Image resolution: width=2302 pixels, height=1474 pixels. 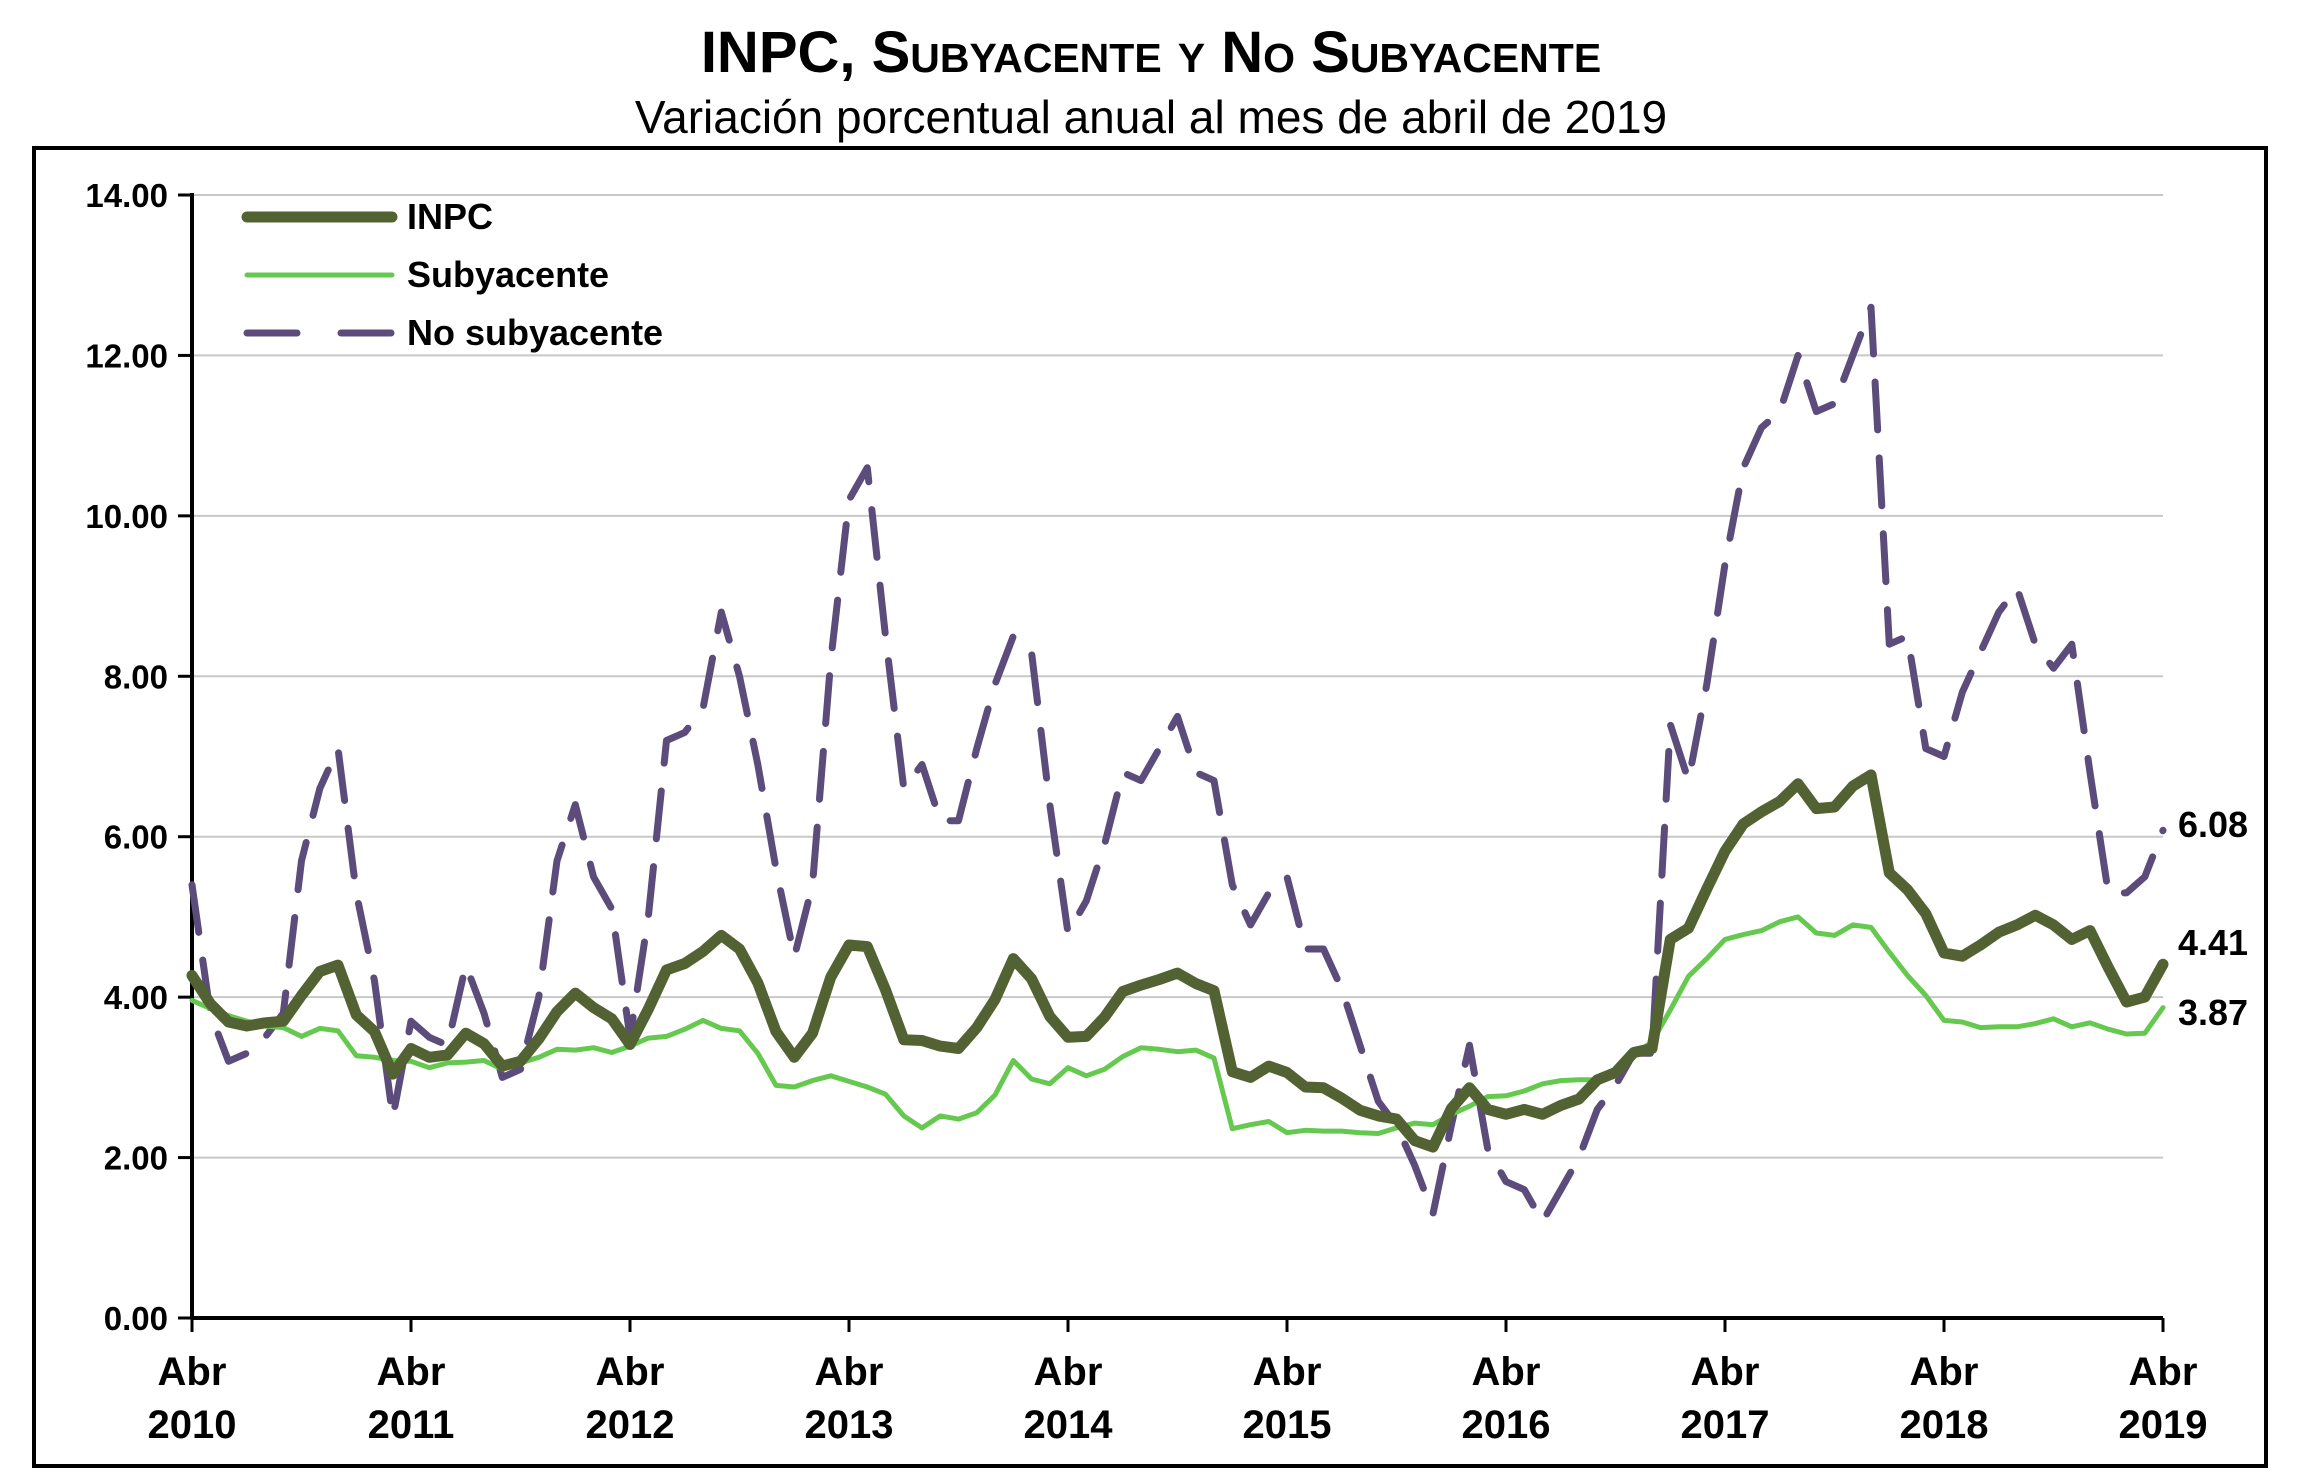 I want to click on x-tick-year: 2016, so click(x=1506, y=1425).